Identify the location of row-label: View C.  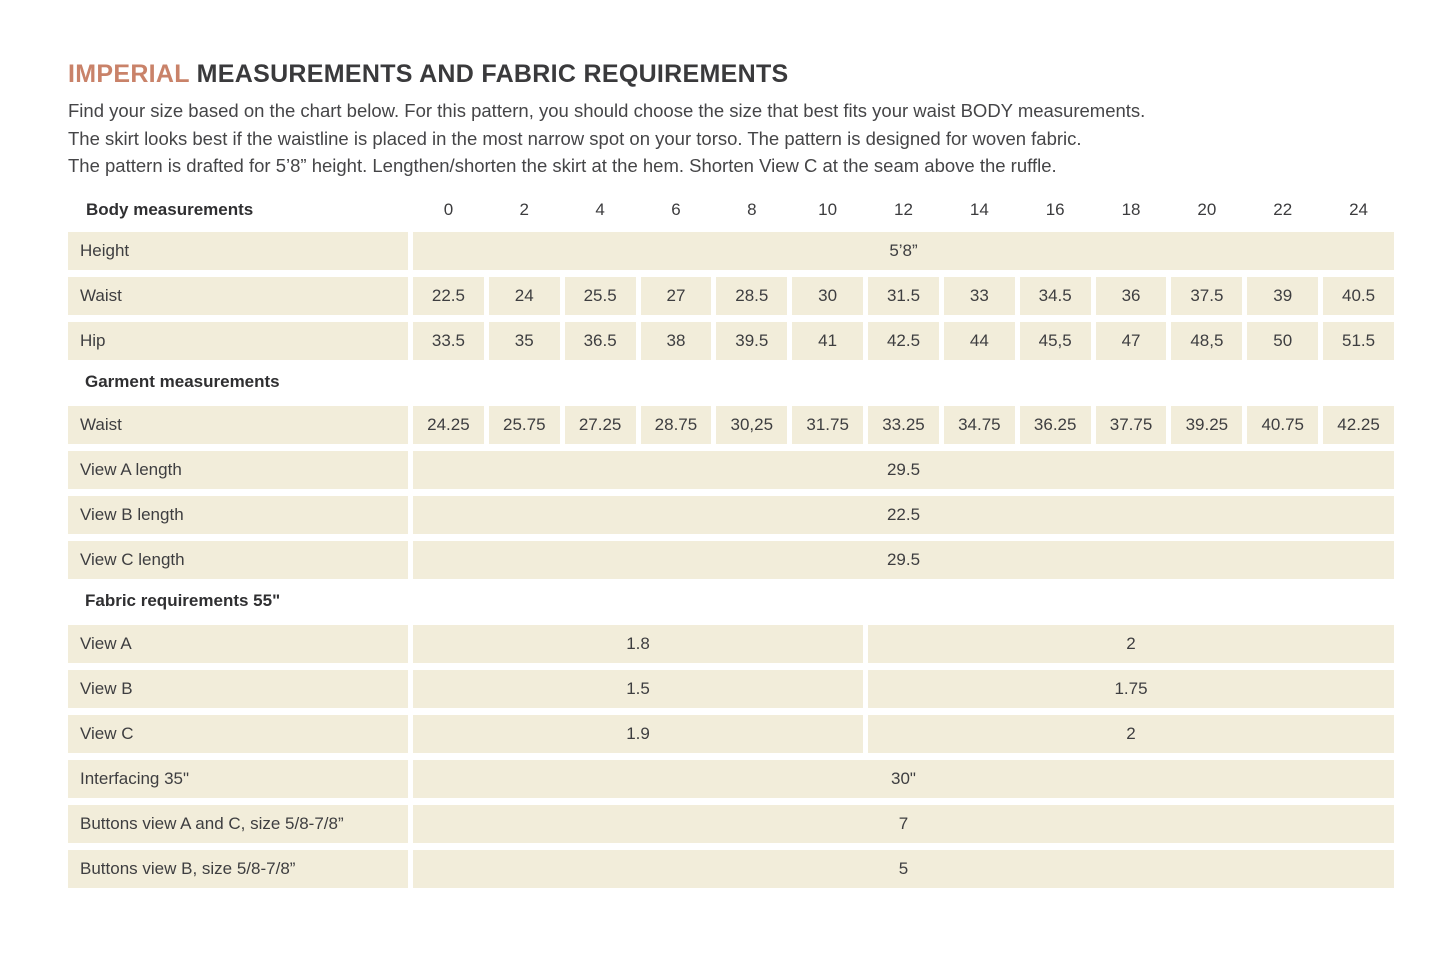
(238, 733).